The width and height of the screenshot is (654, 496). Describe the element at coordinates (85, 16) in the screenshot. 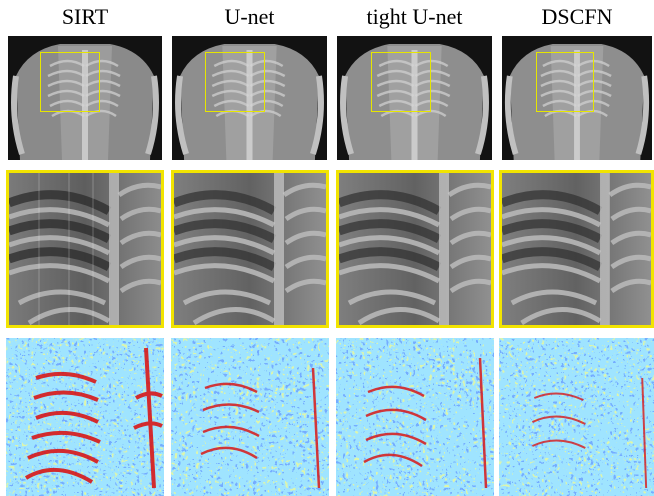

I see `column-header-sirt: SIRT` at that location.